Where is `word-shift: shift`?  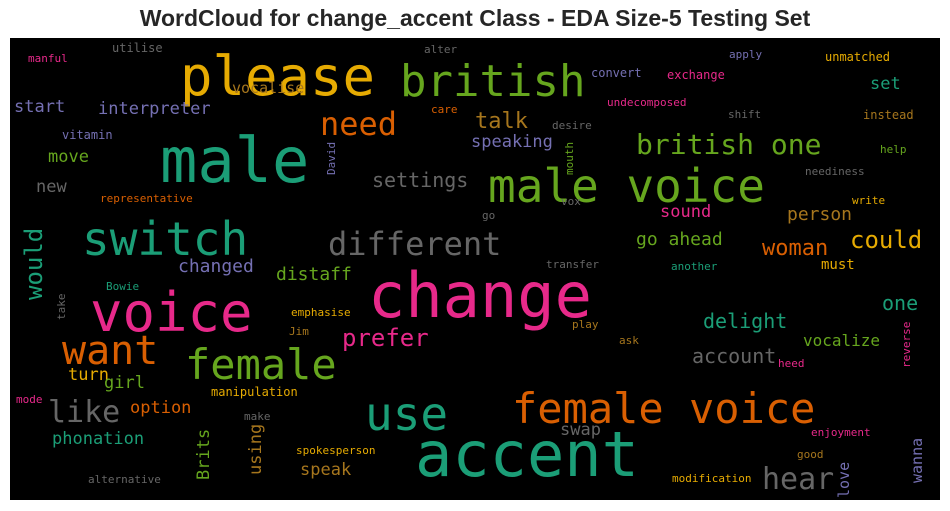
word-shift: shift is located at coordinates (745, 114).